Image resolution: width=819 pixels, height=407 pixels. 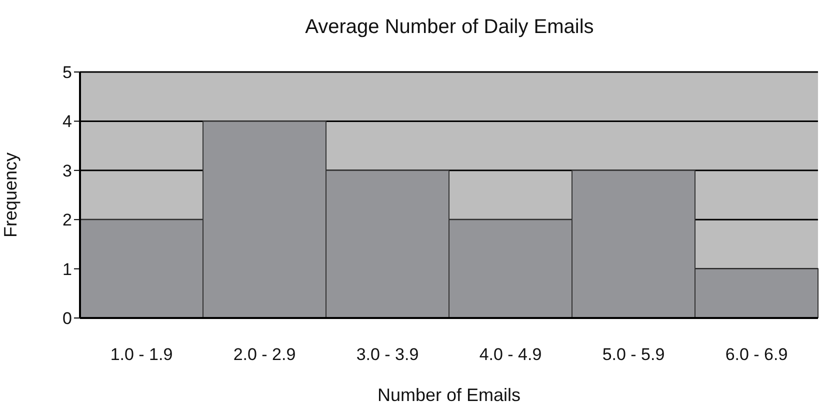 I want to click on y-axis-title: Frequency, so click(x=10, y=195).